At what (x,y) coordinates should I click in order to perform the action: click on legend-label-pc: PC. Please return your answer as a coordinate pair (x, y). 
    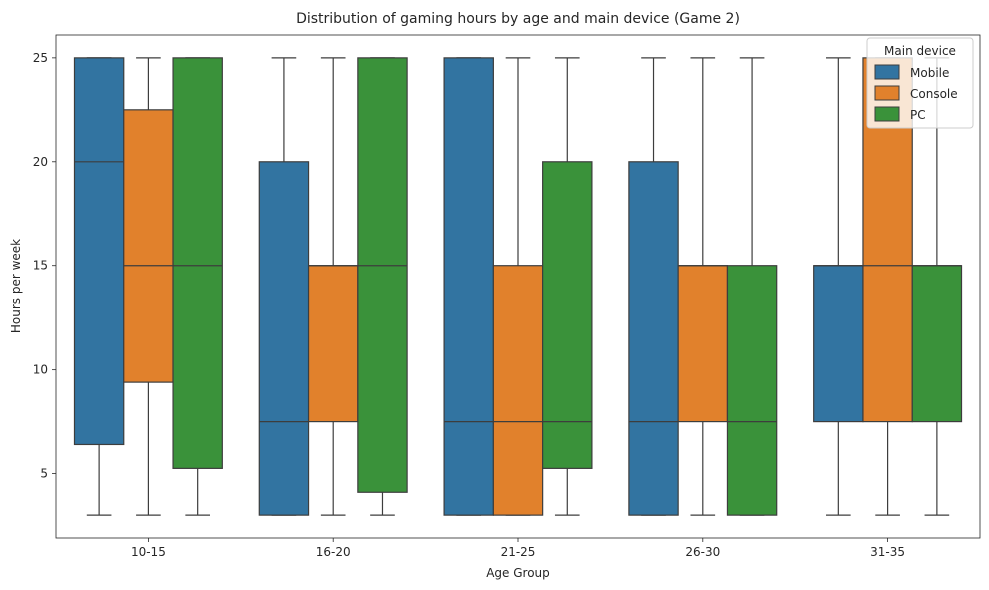
    Looking at the image, I should click on (918, 115).